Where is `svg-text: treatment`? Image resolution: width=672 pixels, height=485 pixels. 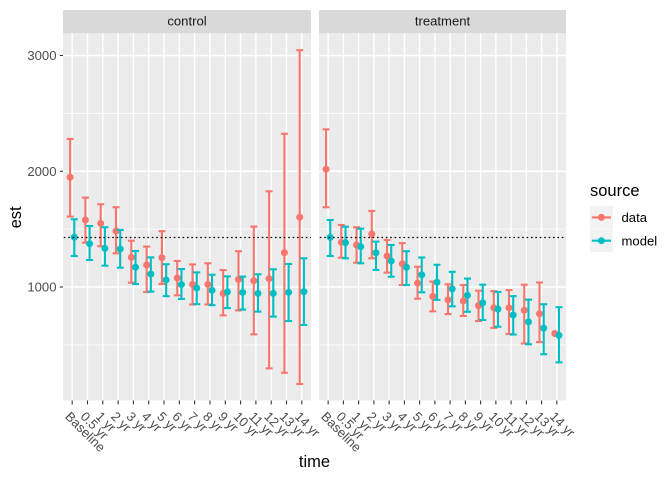 svg-text: treatment is located at coordinates (443, 21).